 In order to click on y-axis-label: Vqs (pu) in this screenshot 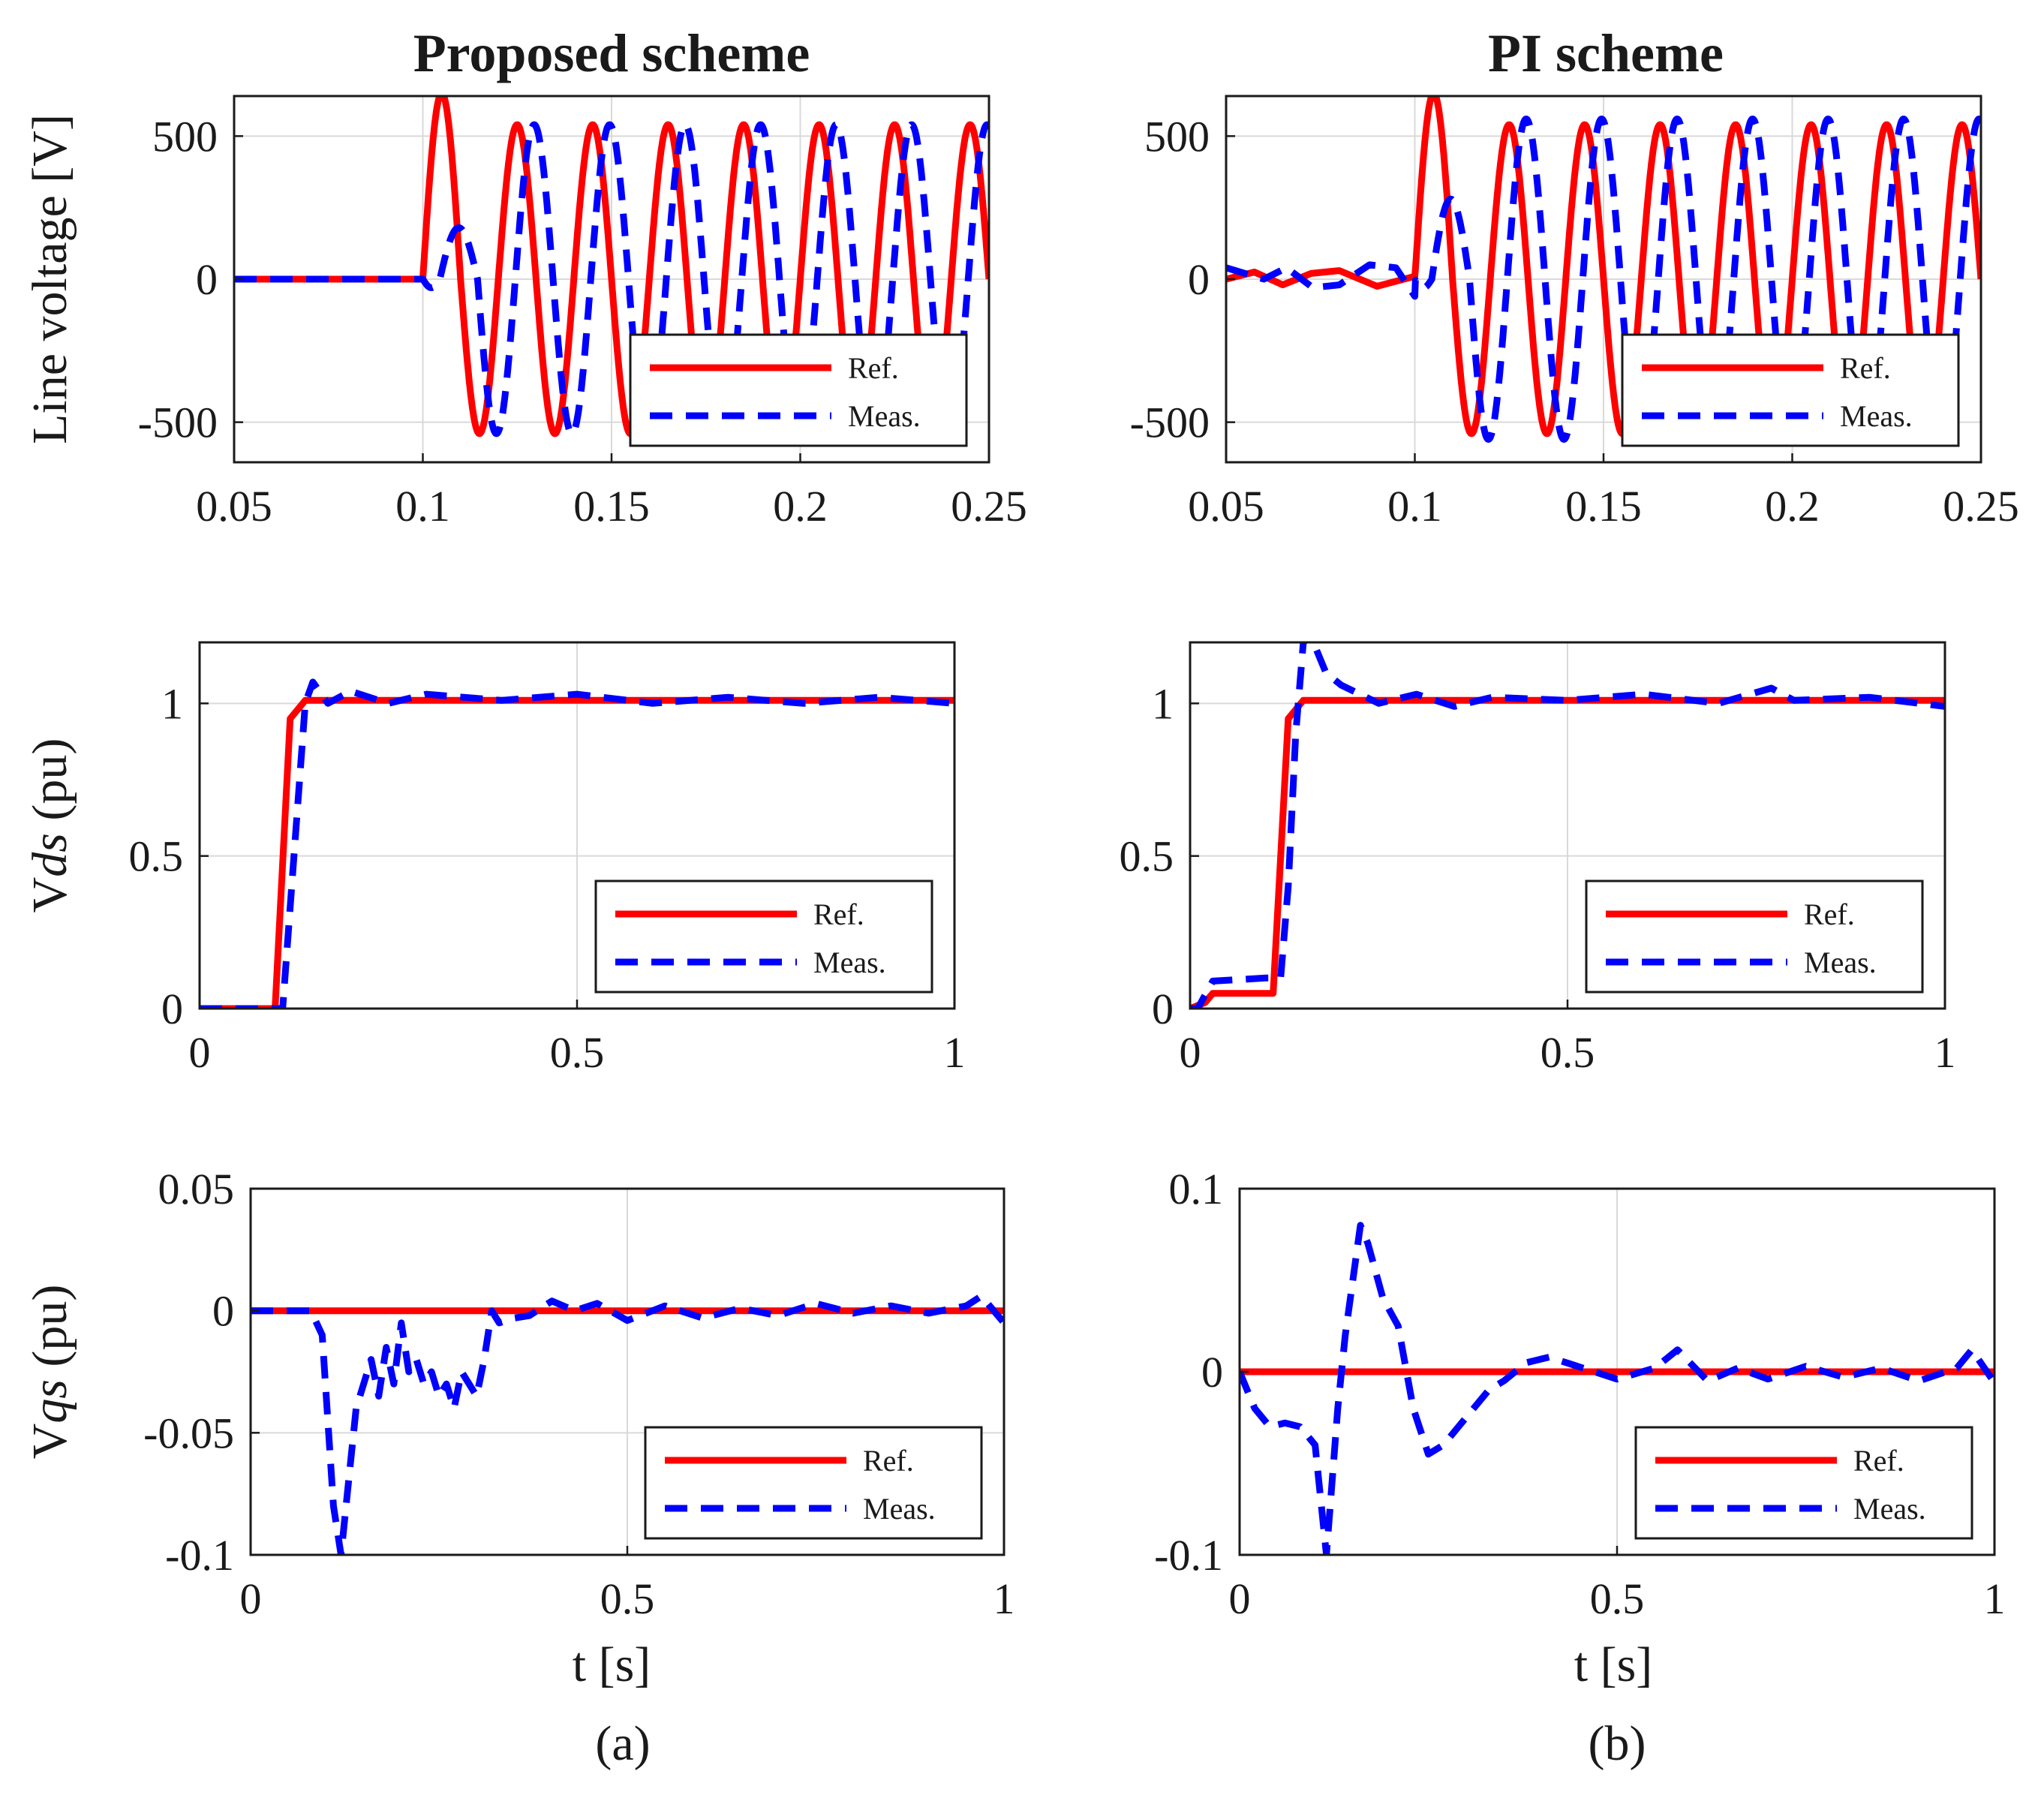, I will do `click(50, 1372)`.